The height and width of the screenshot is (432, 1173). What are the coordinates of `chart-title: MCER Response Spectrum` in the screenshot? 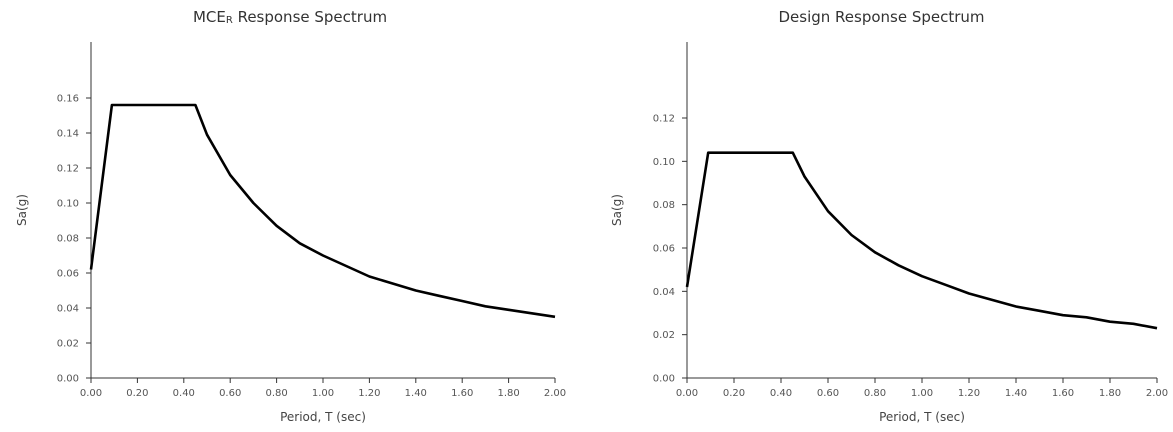 It's located at (290, 17).